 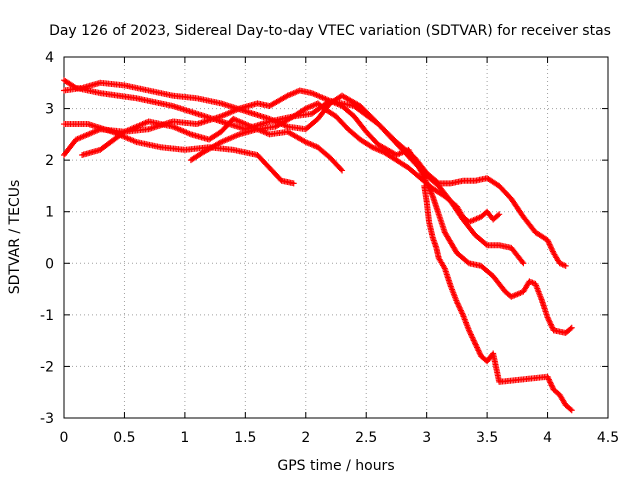 I want to click on x-tick-label: 3, so click(x=426, y=438).